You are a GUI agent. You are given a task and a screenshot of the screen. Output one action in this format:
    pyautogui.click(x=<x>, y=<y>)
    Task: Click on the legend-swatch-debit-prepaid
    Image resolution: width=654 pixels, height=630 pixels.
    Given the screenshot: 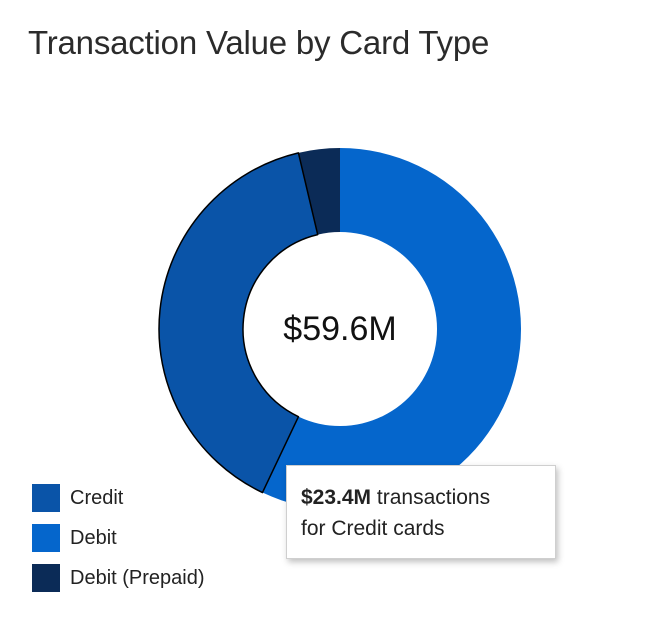 What is the action you would take?
    pyautogui.click(x=46, y=578)
    